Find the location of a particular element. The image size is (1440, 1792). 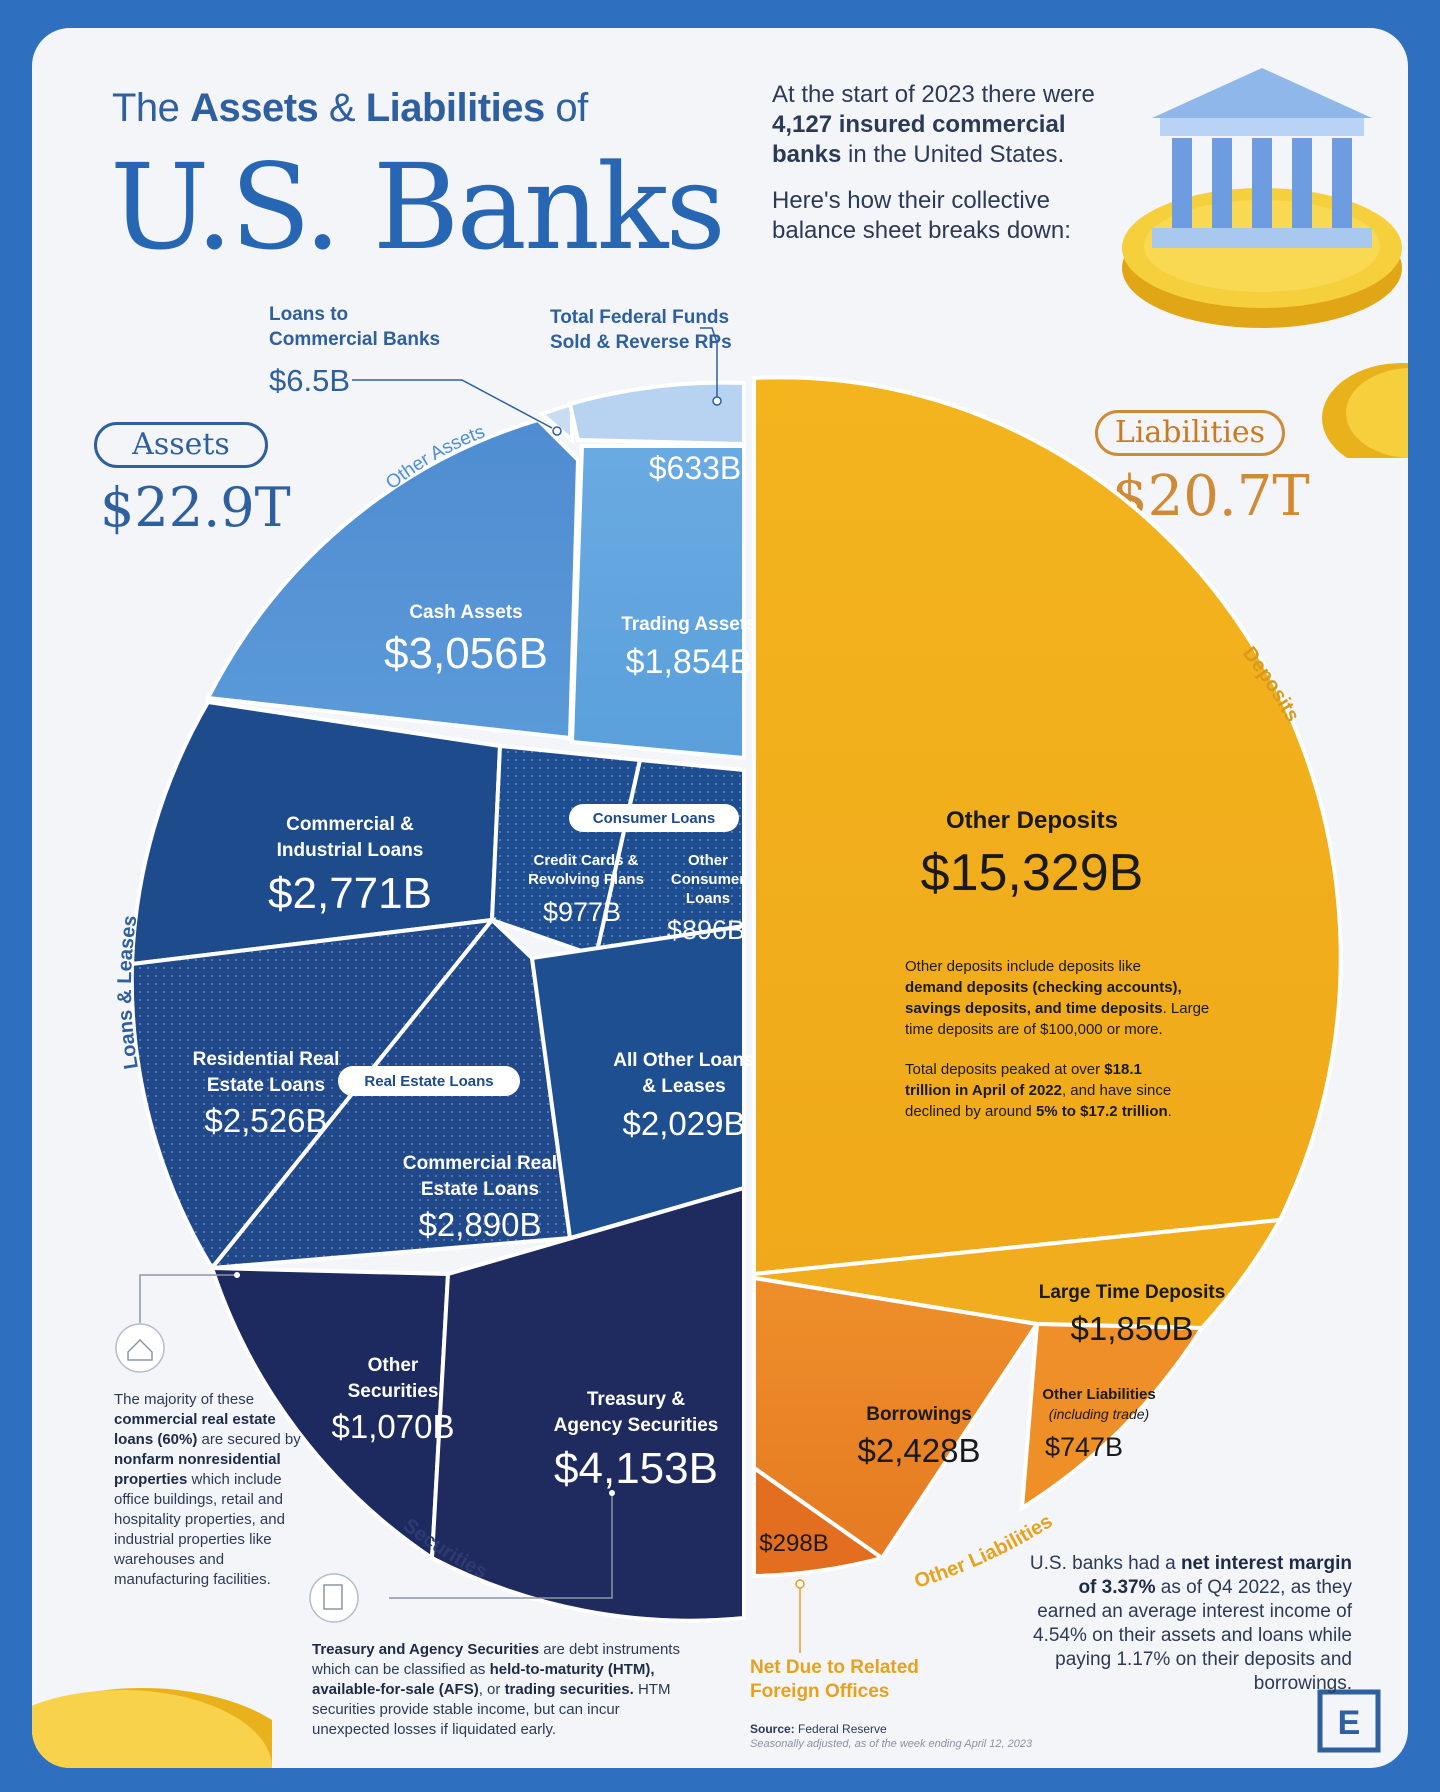

slice-cash-assets is located at coordinates (392, 579).